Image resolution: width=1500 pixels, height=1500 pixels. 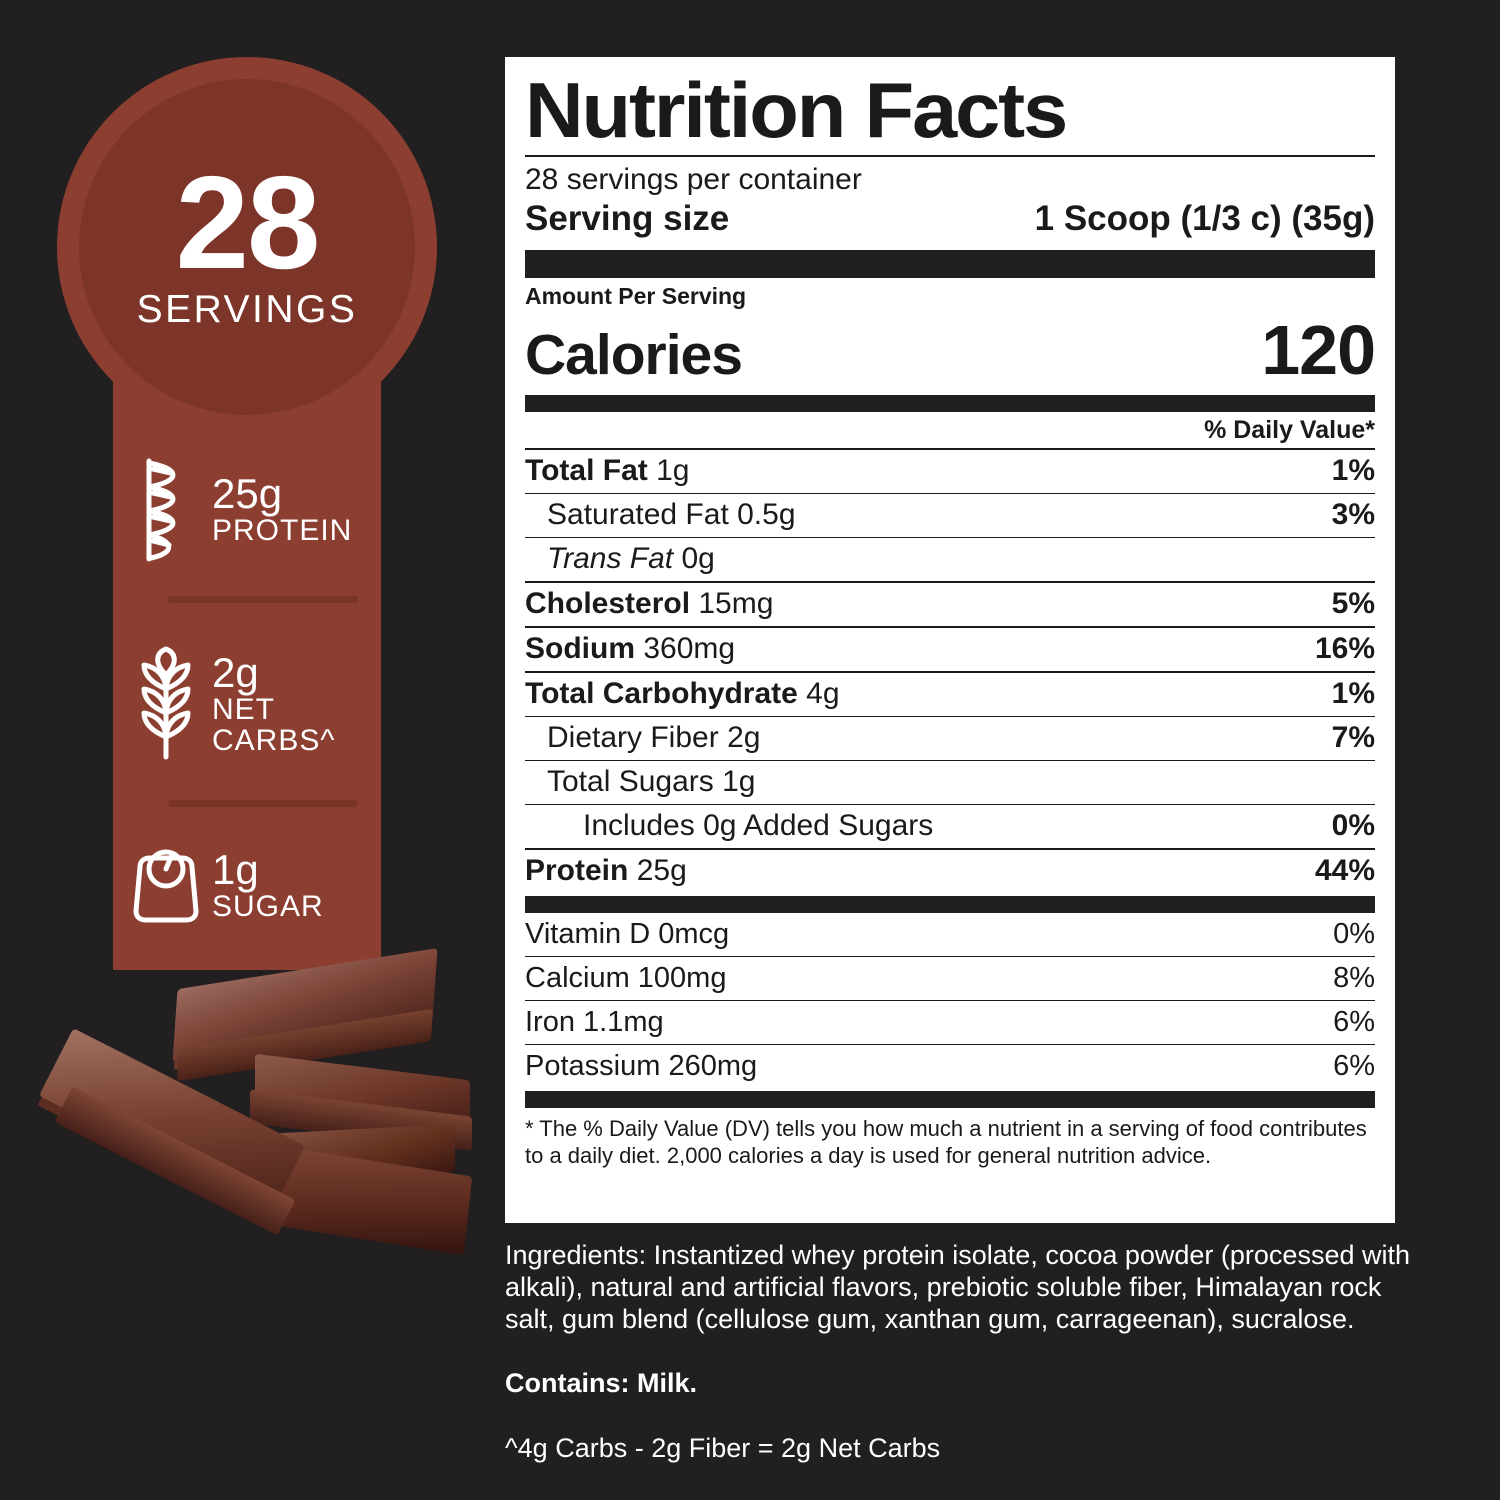 What do you see at coordinates (1320, 515) in the screenshot?
I see `nutrient-pct: 3%` at bounding box center [1320, 515].